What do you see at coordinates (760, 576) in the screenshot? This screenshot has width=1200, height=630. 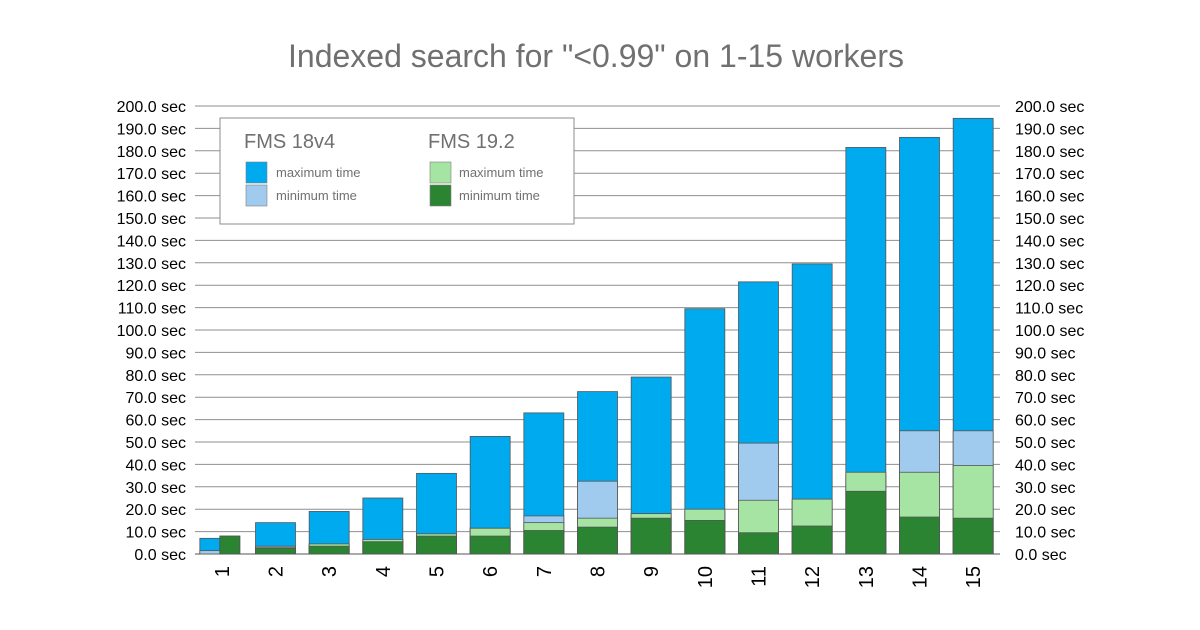 I see `x-tick-label: 11` at bounding box center [760, 576].